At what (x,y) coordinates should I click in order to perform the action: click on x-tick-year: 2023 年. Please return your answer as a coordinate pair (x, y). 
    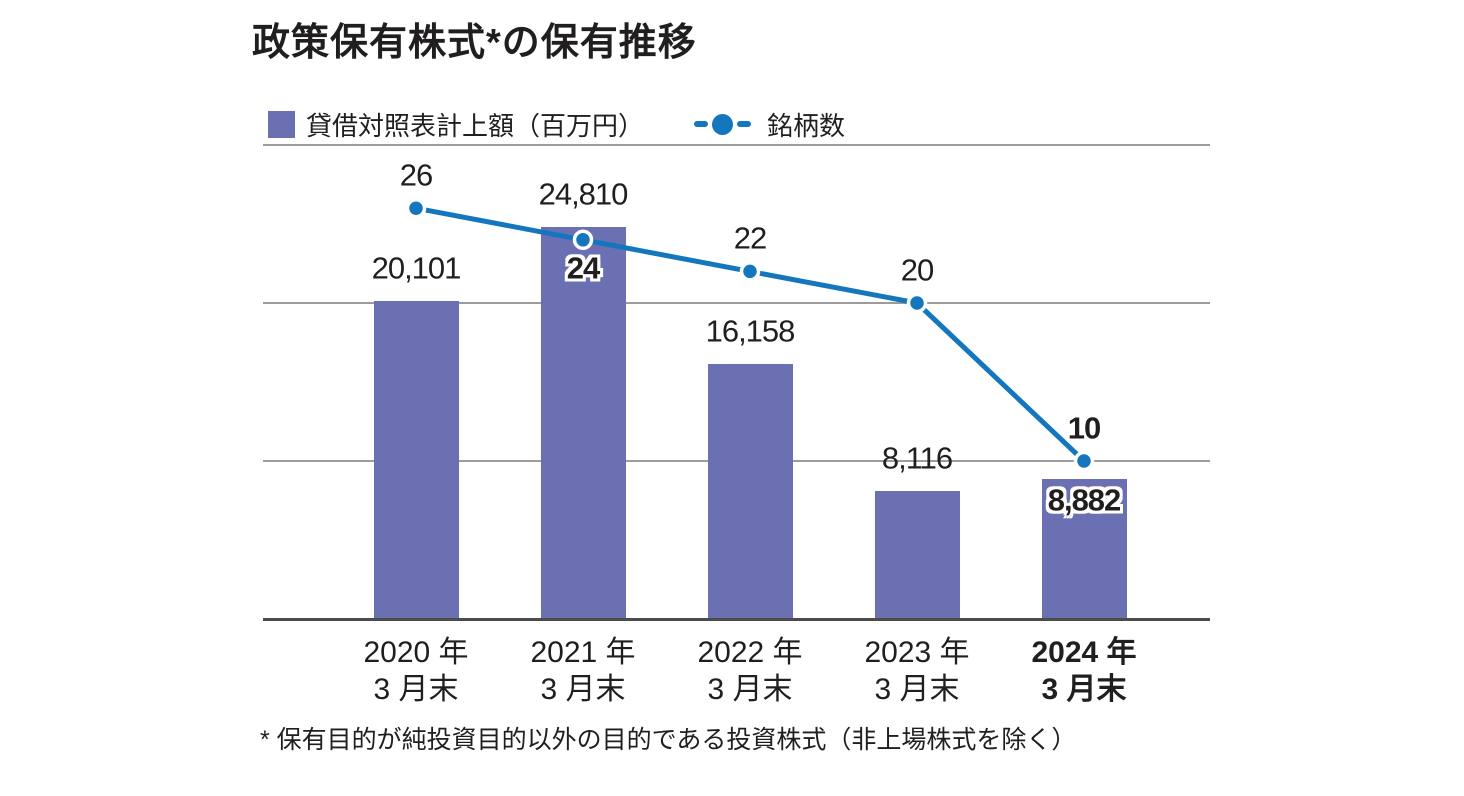
    Looking at the image, I should click on (917, 652).